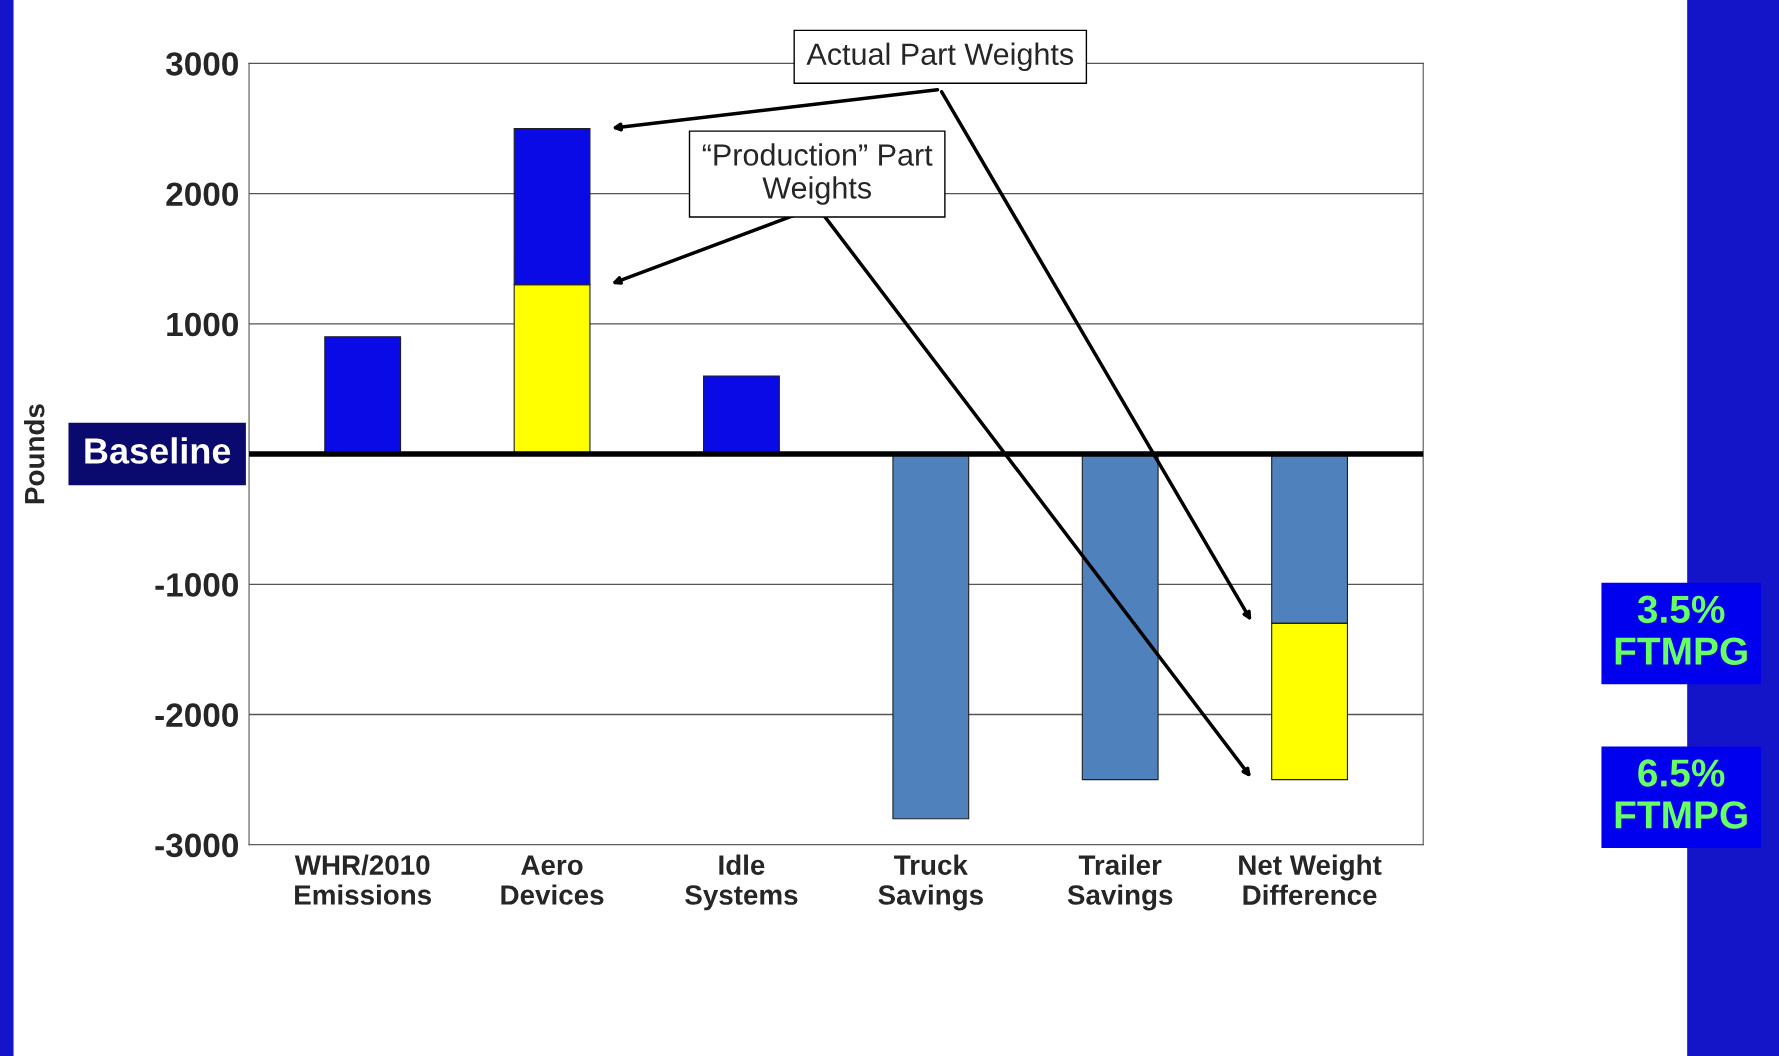 The width and height of the screenshot is (1779, 1056). I want to click on text: 6.5% FTMPG, so click(1681, 794).